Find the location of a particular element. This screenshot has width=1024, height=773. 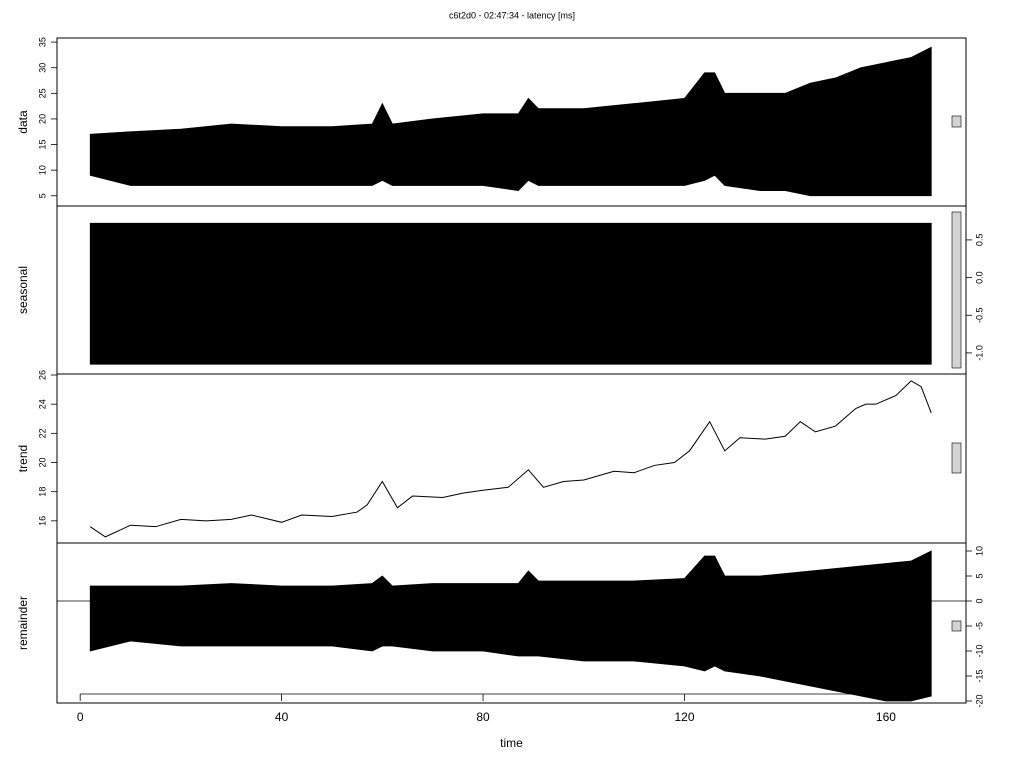

x-tick-label: 80 is located at coordinates (483, 717).